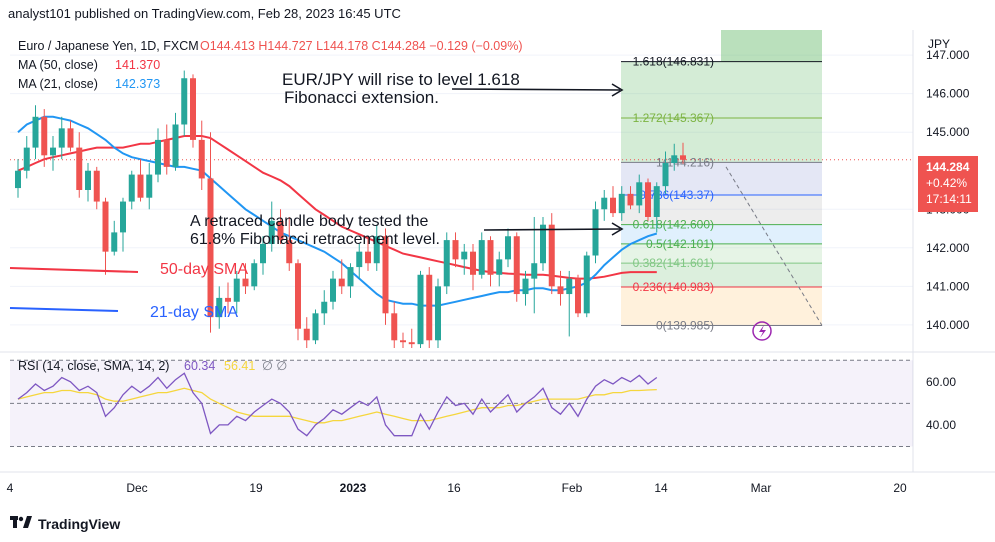 The image size is (995, 542). I want to click on time-tick-label: Dec, so click(136, 488).